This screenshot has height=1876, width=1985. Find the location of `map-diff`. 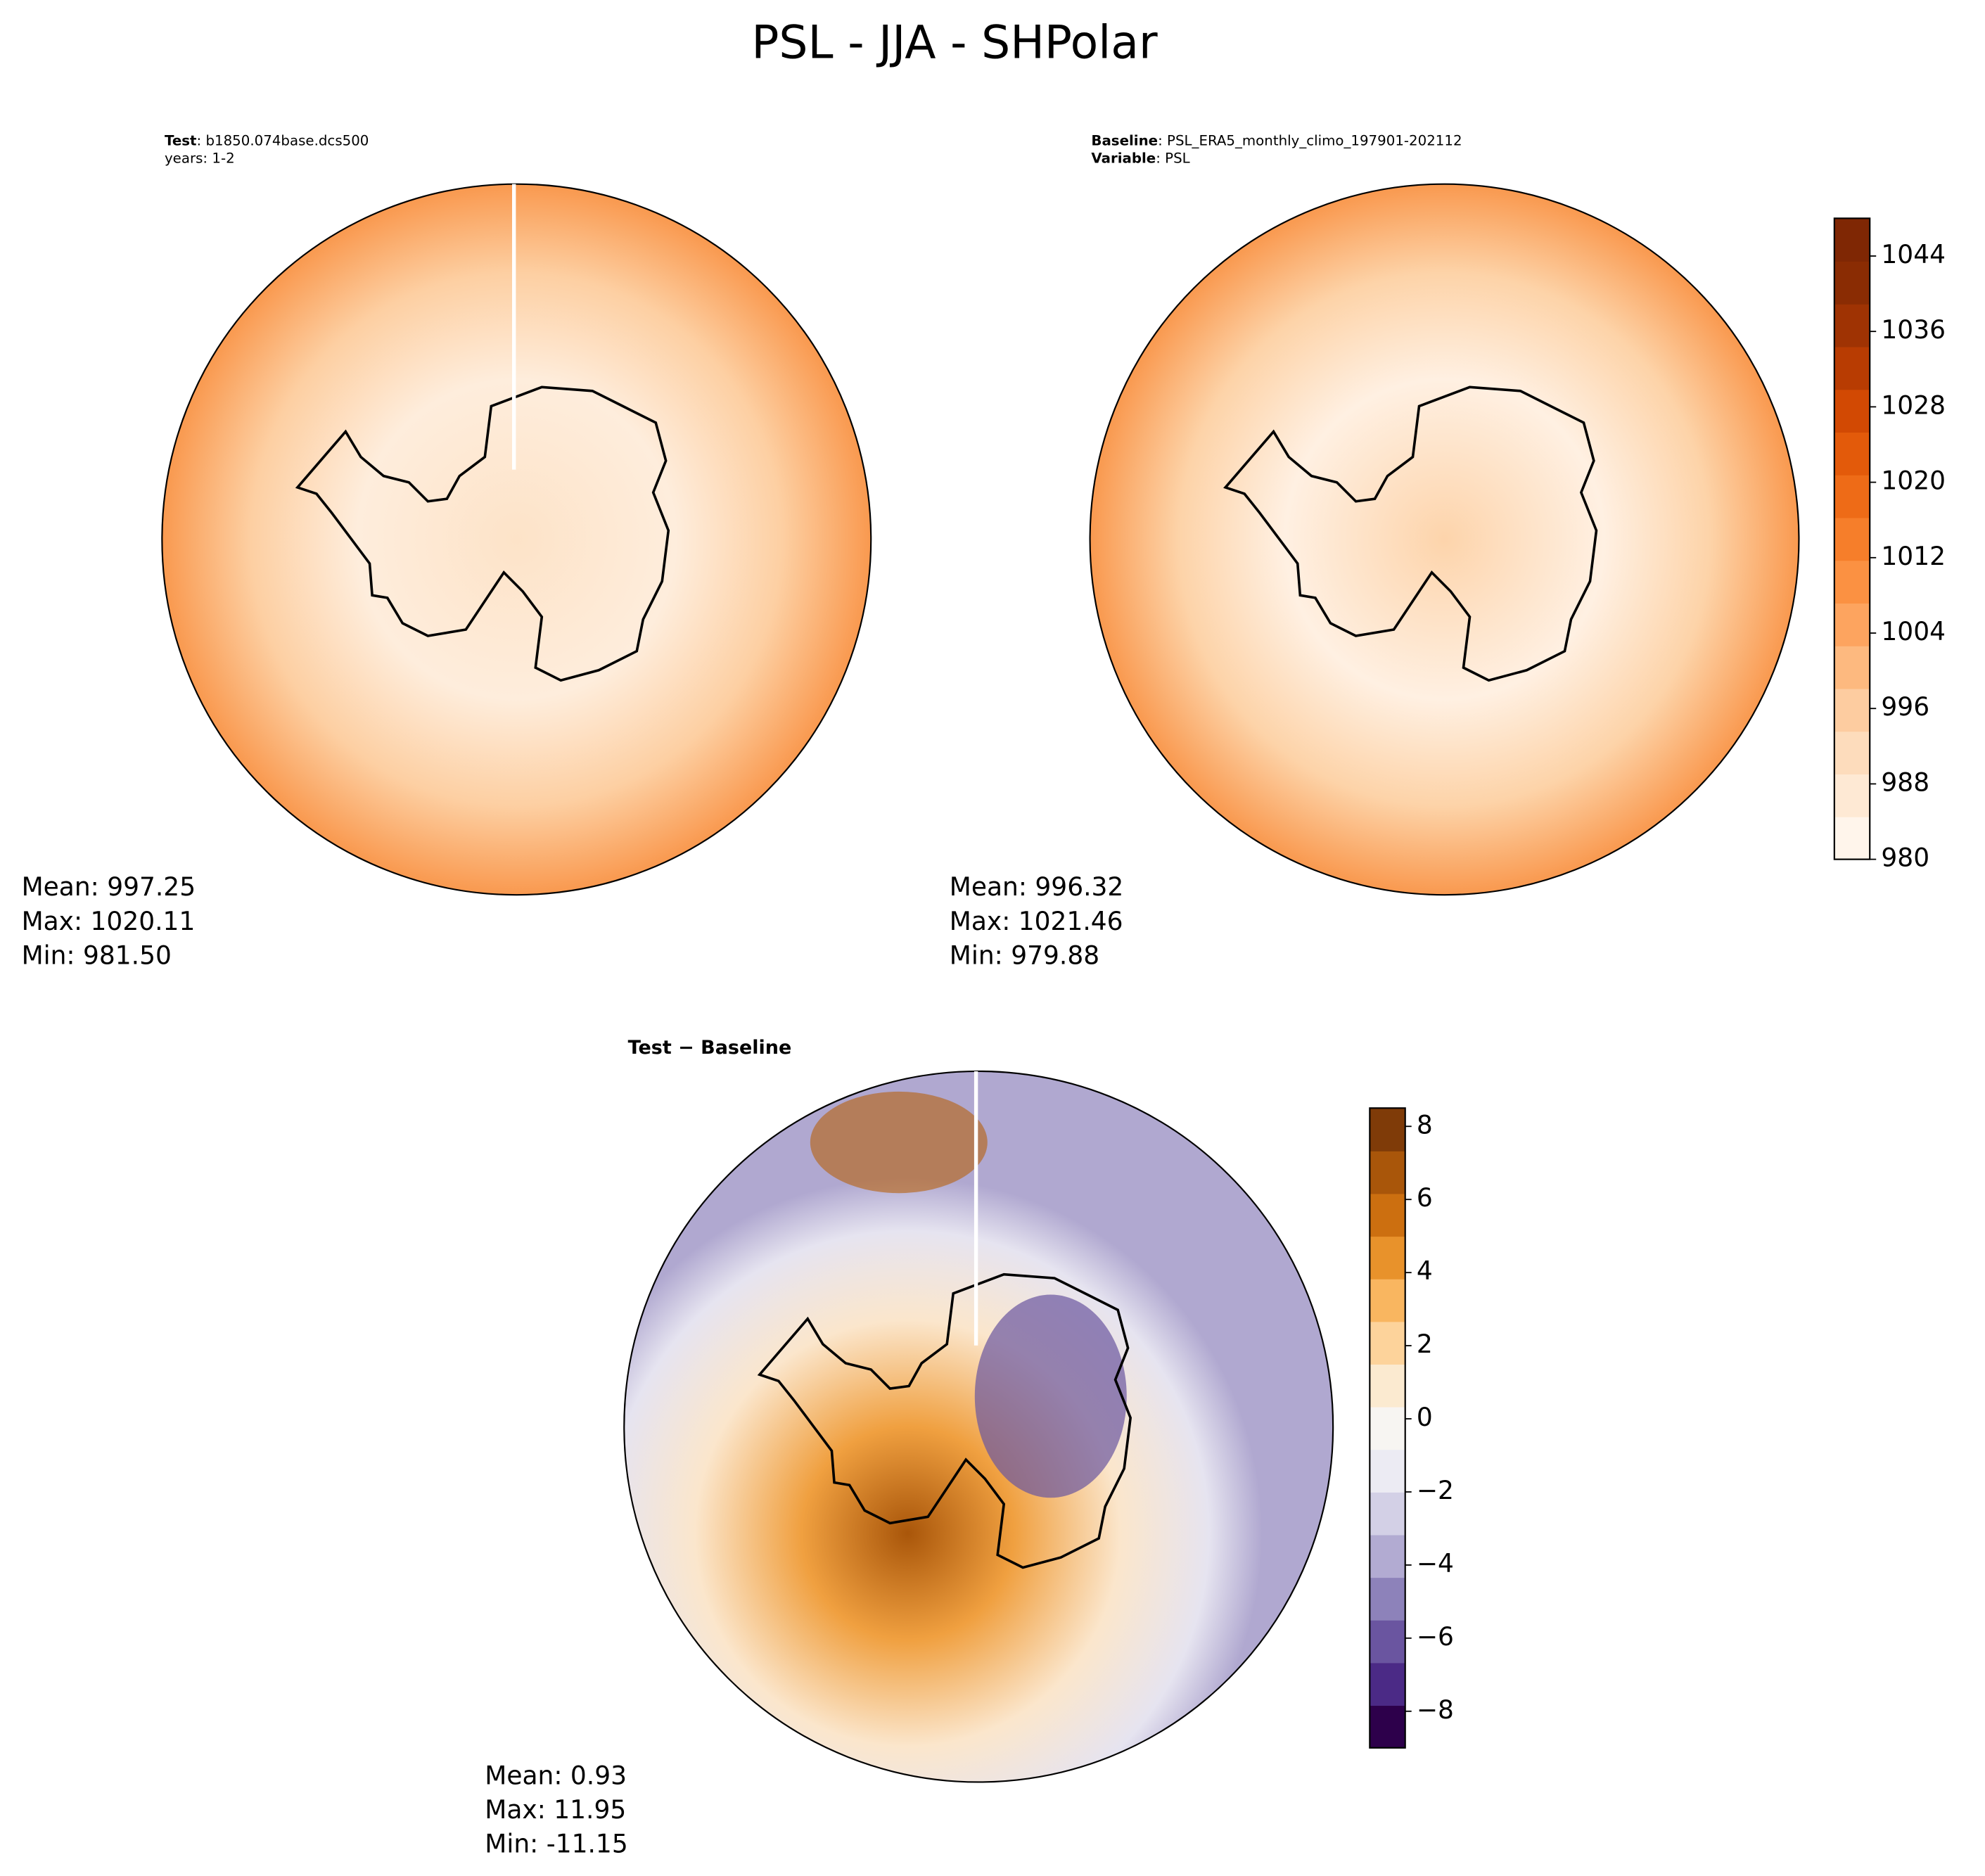

map-diff is located at coordinates (978, 1426).